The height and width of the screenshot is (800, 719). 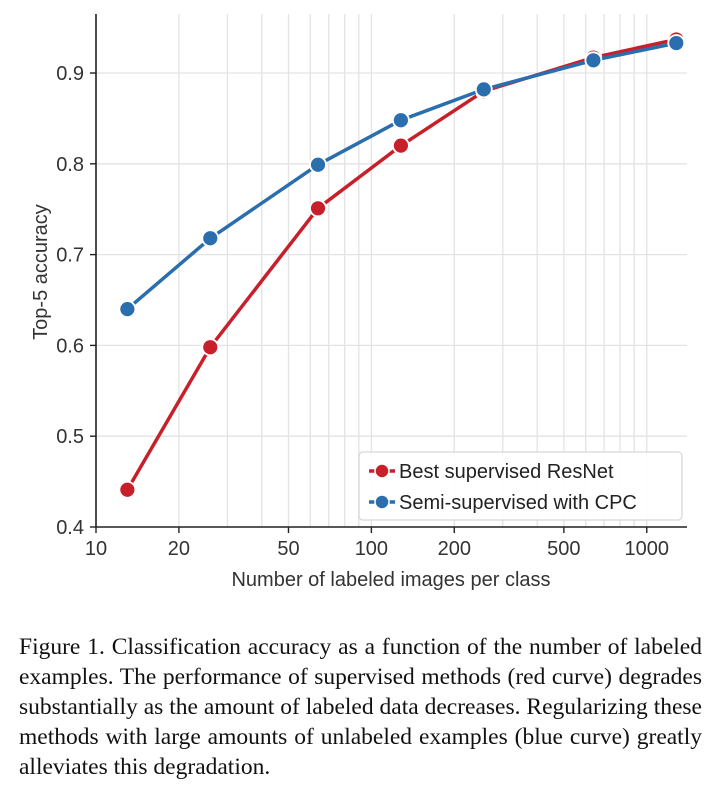 What do you see at coordinates (70, 256) in the screenshot?
I see `y-tick-label: 0.7` at bounding box center [70, 256].